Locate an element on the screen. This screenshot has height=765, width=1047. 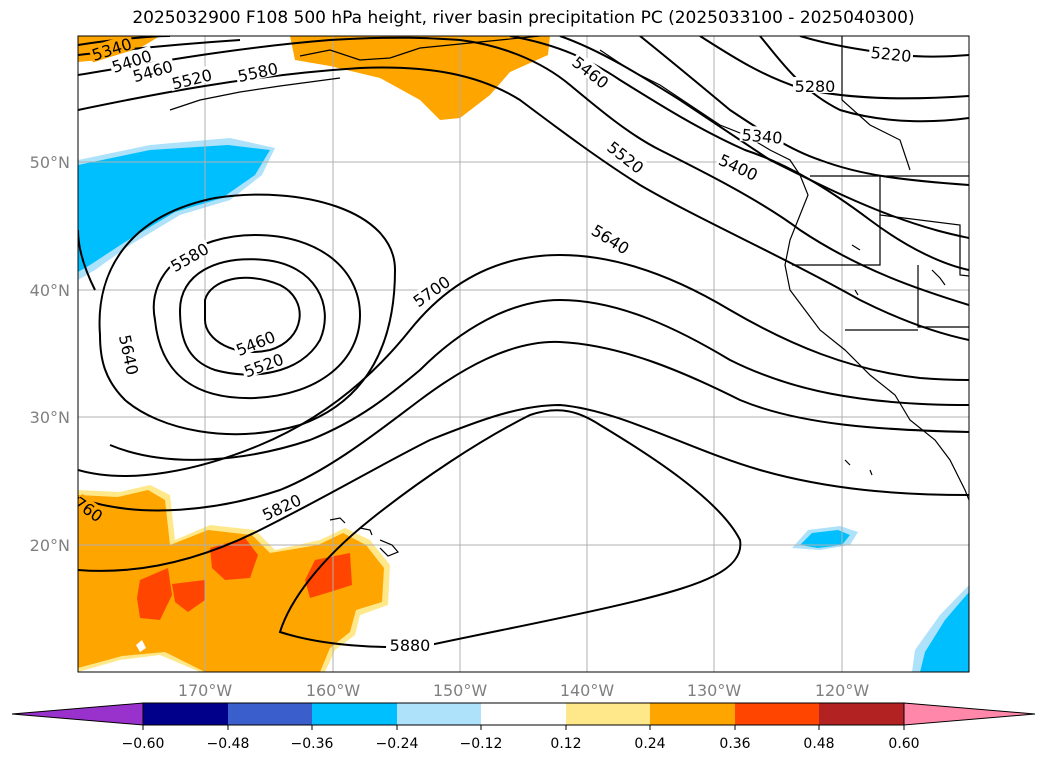
lon-label: 170°W is located at coordinates (205, 690).